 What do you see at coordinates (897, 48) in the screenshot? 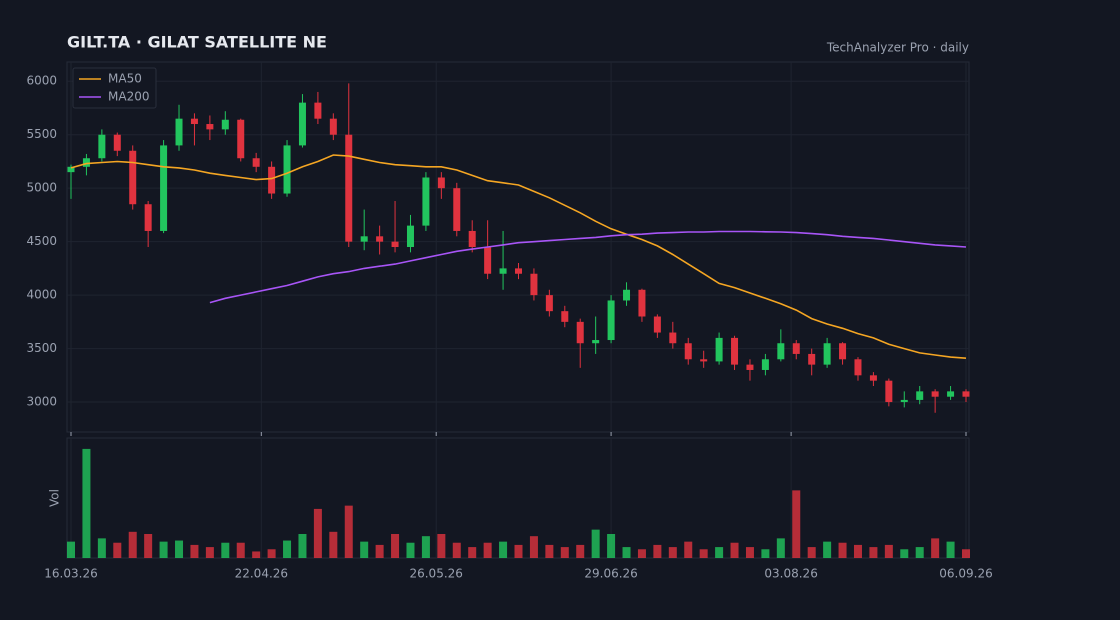
I see `chart-subtitle: TechAnalyzer Pro · daily` at bounding box center [897, 48].